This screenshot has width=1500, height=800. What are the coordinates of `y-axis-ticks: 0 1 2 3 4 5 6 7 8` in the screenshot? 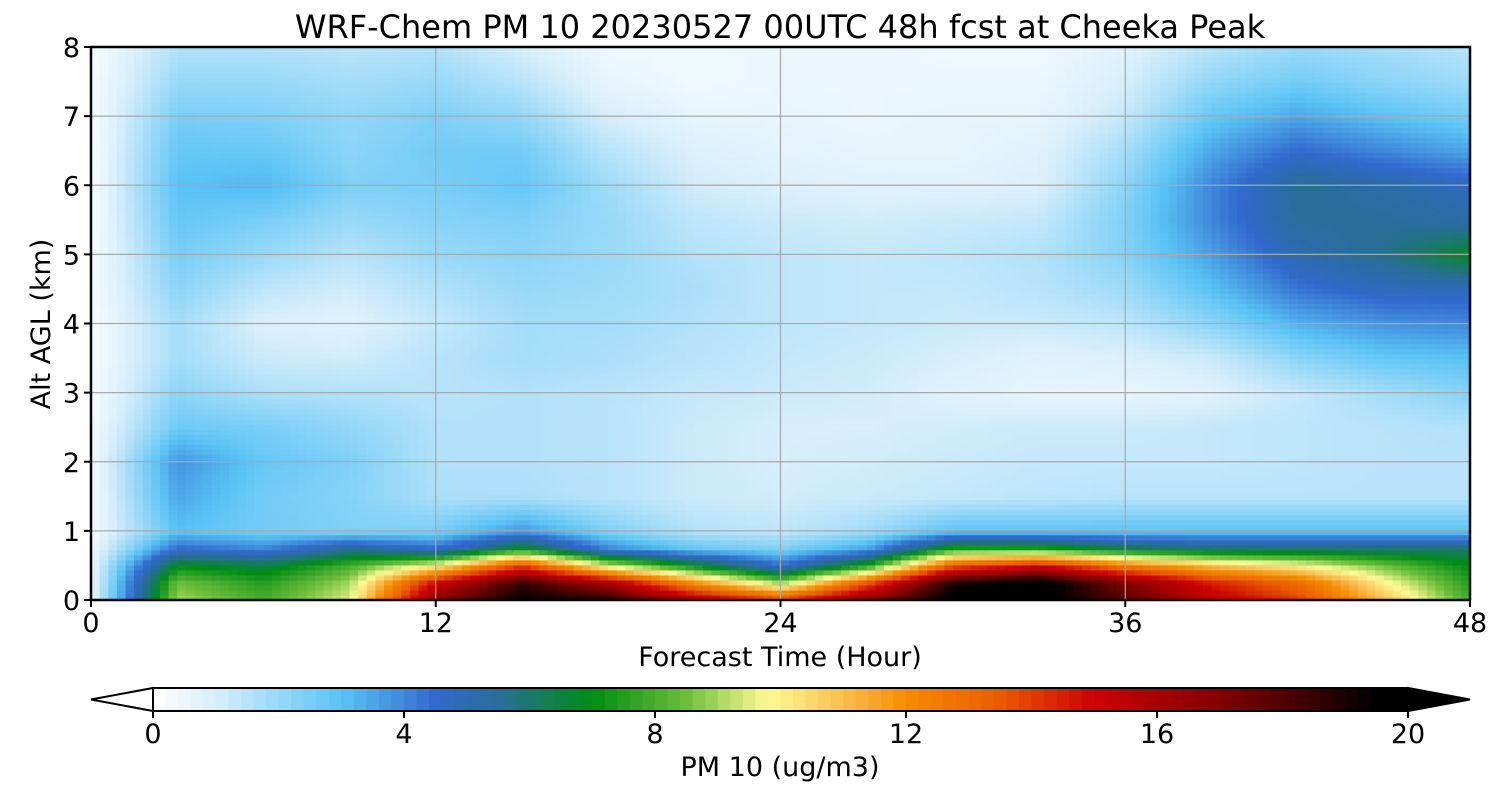 It's located at (77, 325).